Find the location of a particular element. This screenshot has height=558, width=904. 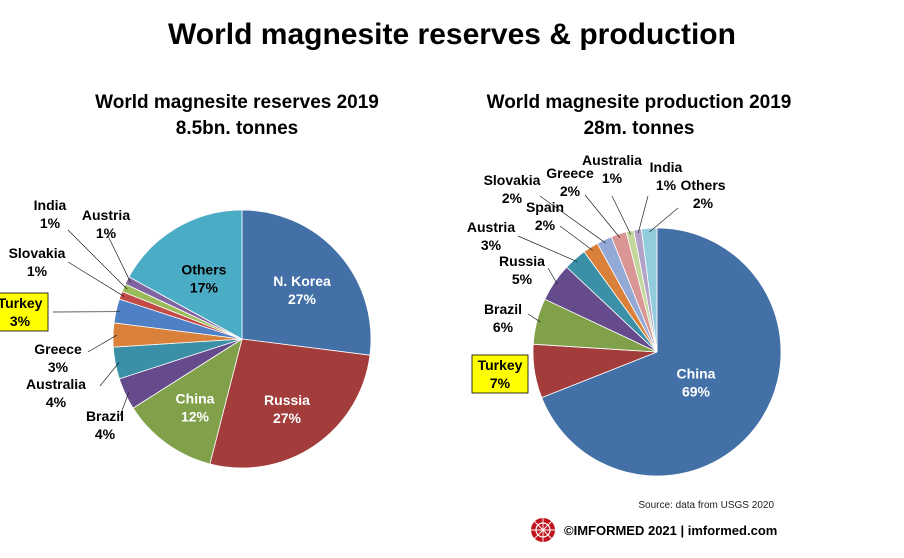

slice-value-russia: 5% is located at coordinates (522, 279).